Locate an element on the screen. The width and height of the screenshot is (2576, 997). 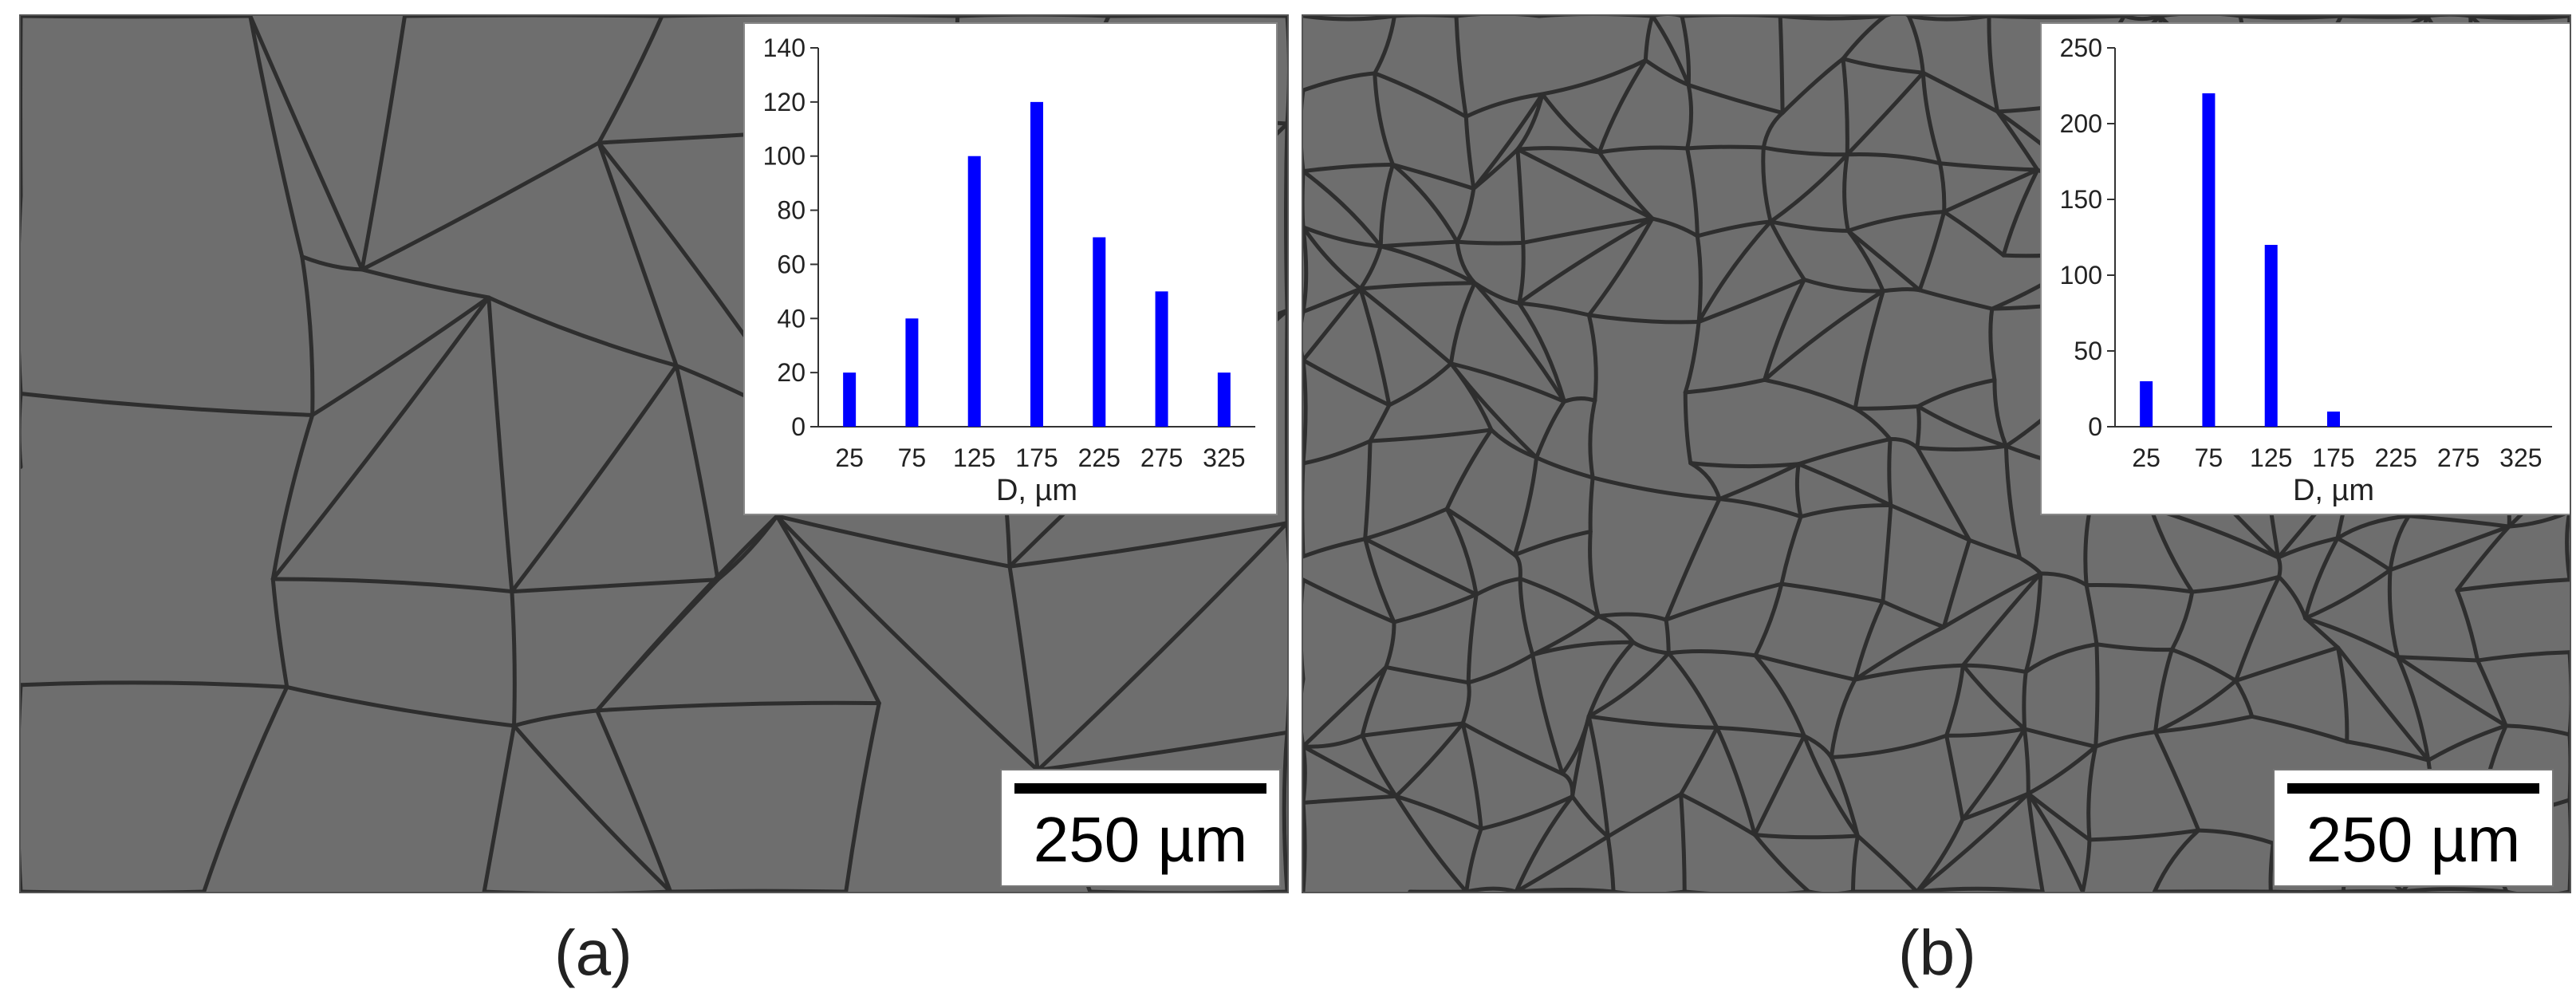
y-tick-label: 150 is located at coordinates (2081, 199).